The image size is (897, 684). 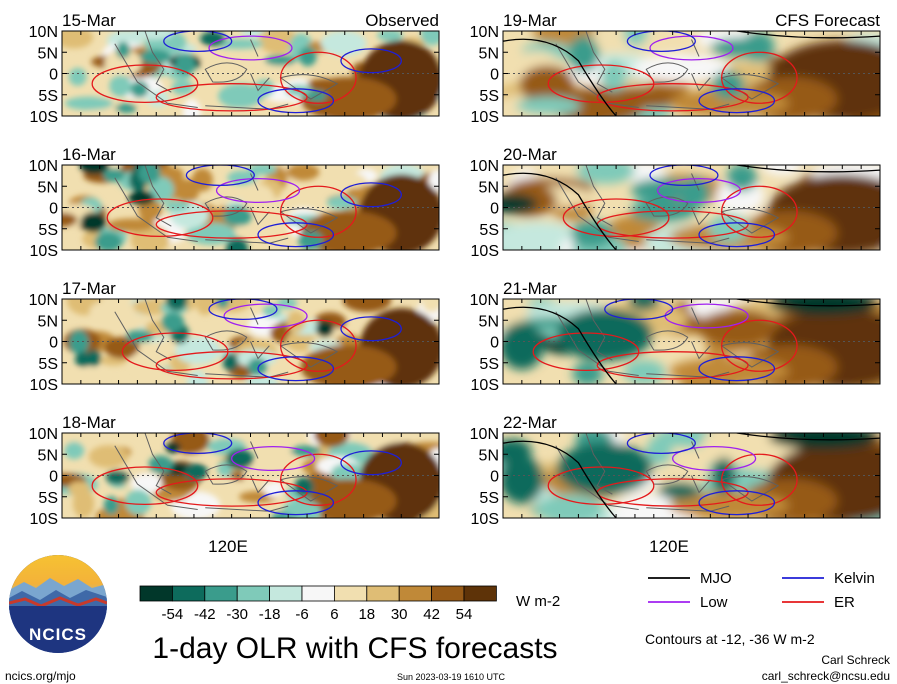 I want to click on colorbar-tick-label: 18, so click(x=366, y=614).